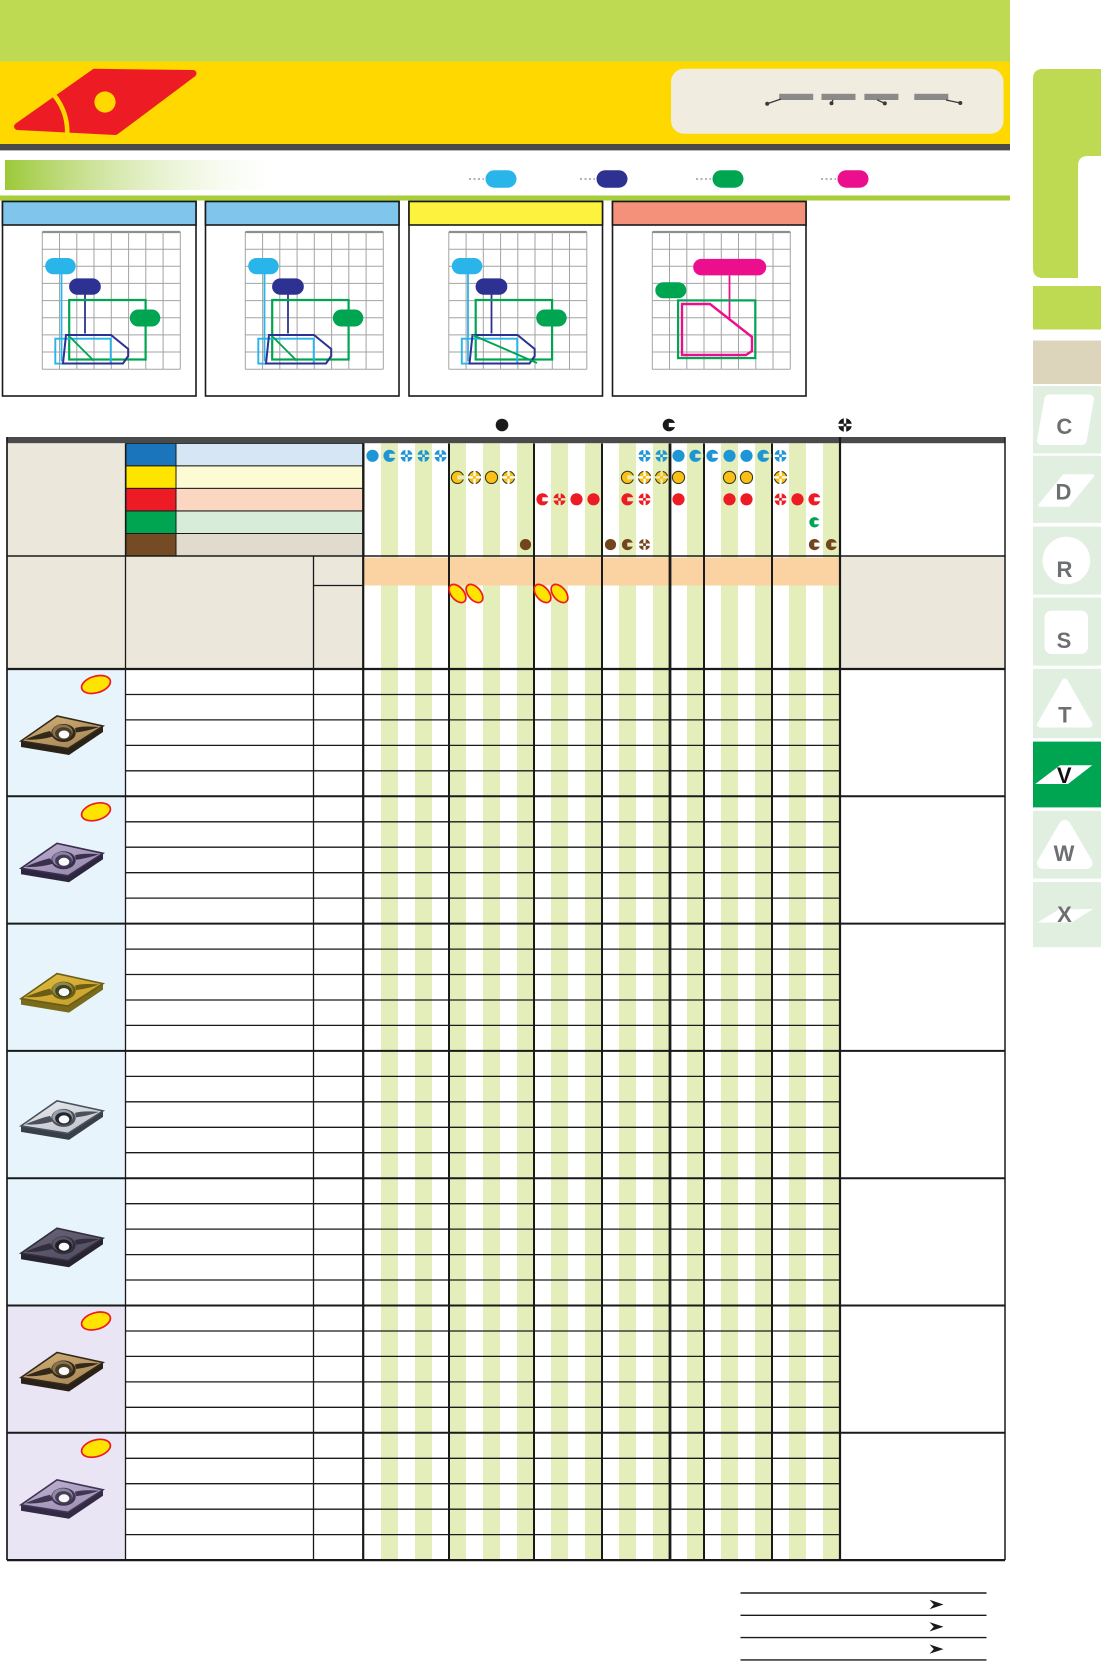 Image resolution: width=1101 pixels, height=1662 pixels. I want to click on svg-text: C, so click(1064, 426).